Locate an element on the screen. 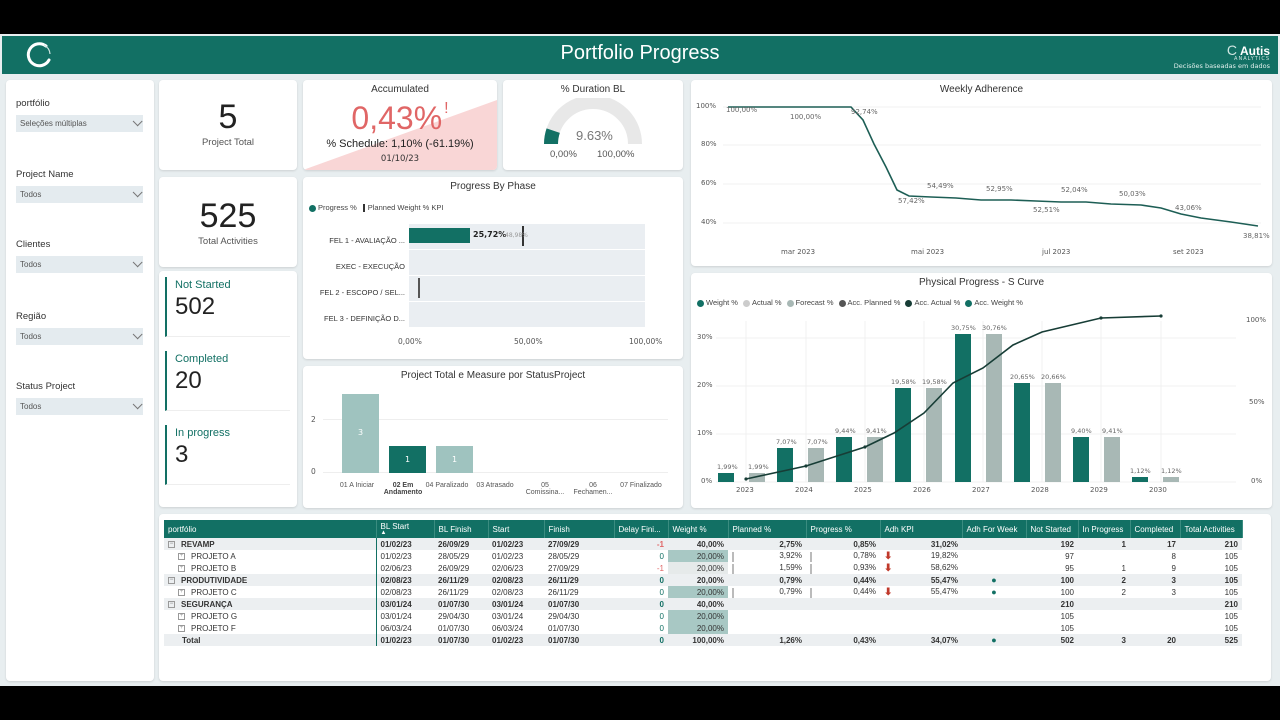 This screenshot has height=720, width=1280. cell-delay: -1 is located at coordinates (641, 568).